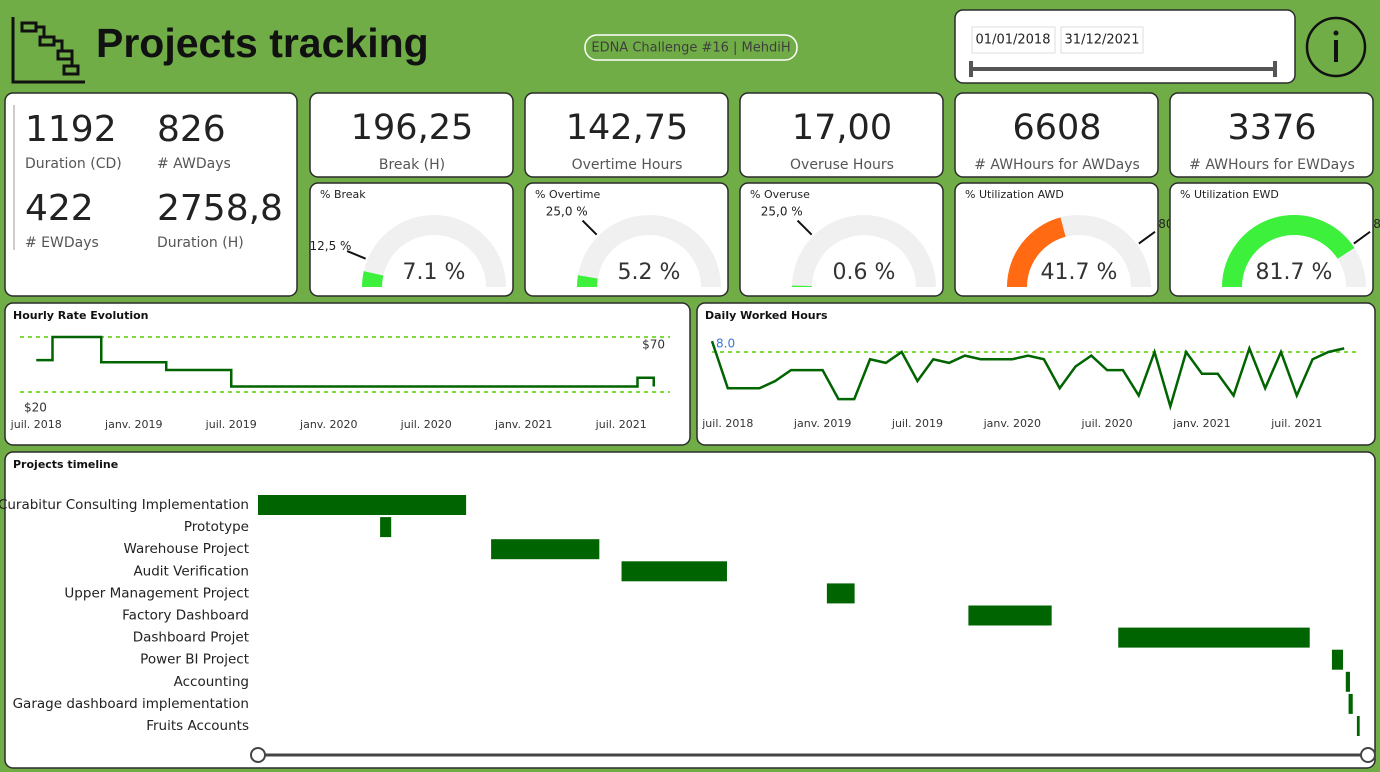 This screenshot has height=772, width=1380. I want to click on row-label: Garage dashboard implementation, so click(131, 704).